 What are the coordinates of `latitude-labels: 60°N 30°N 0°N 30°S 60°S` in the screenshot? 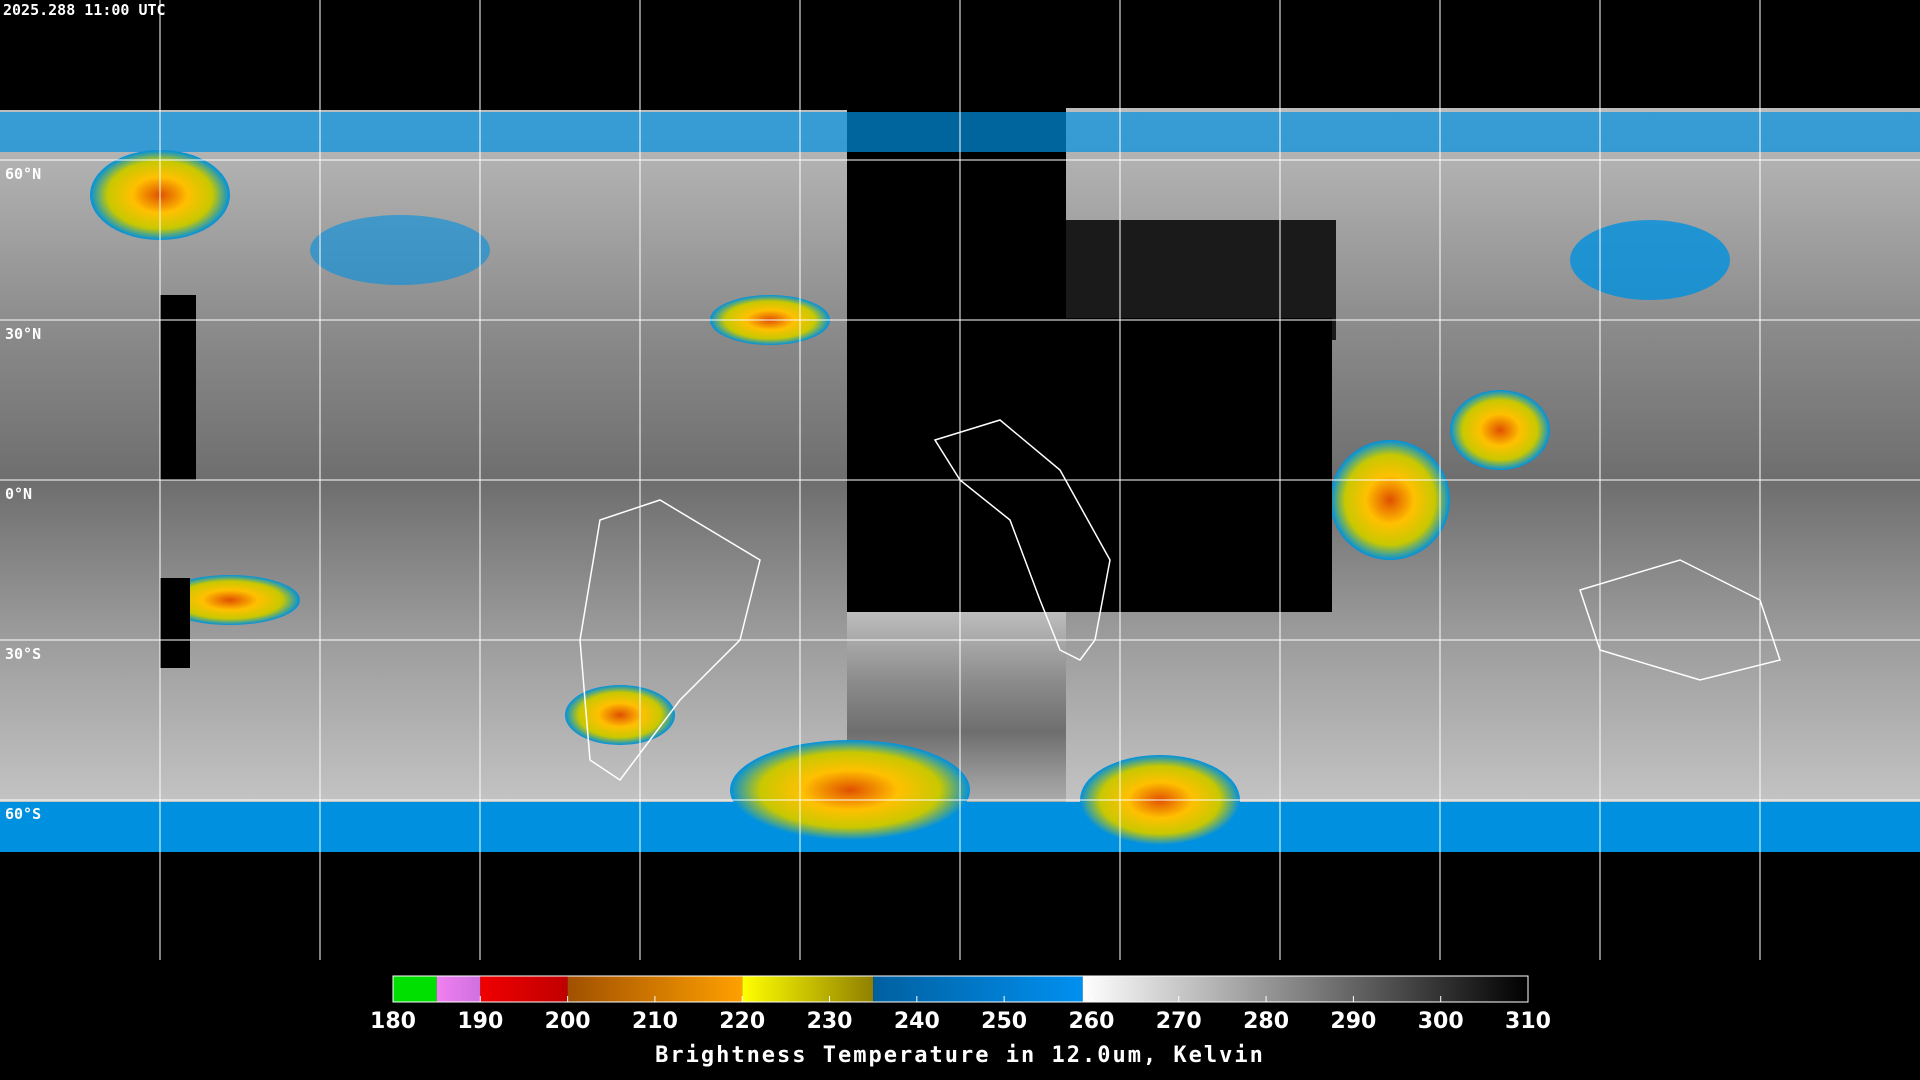 It's located at (23, 494).